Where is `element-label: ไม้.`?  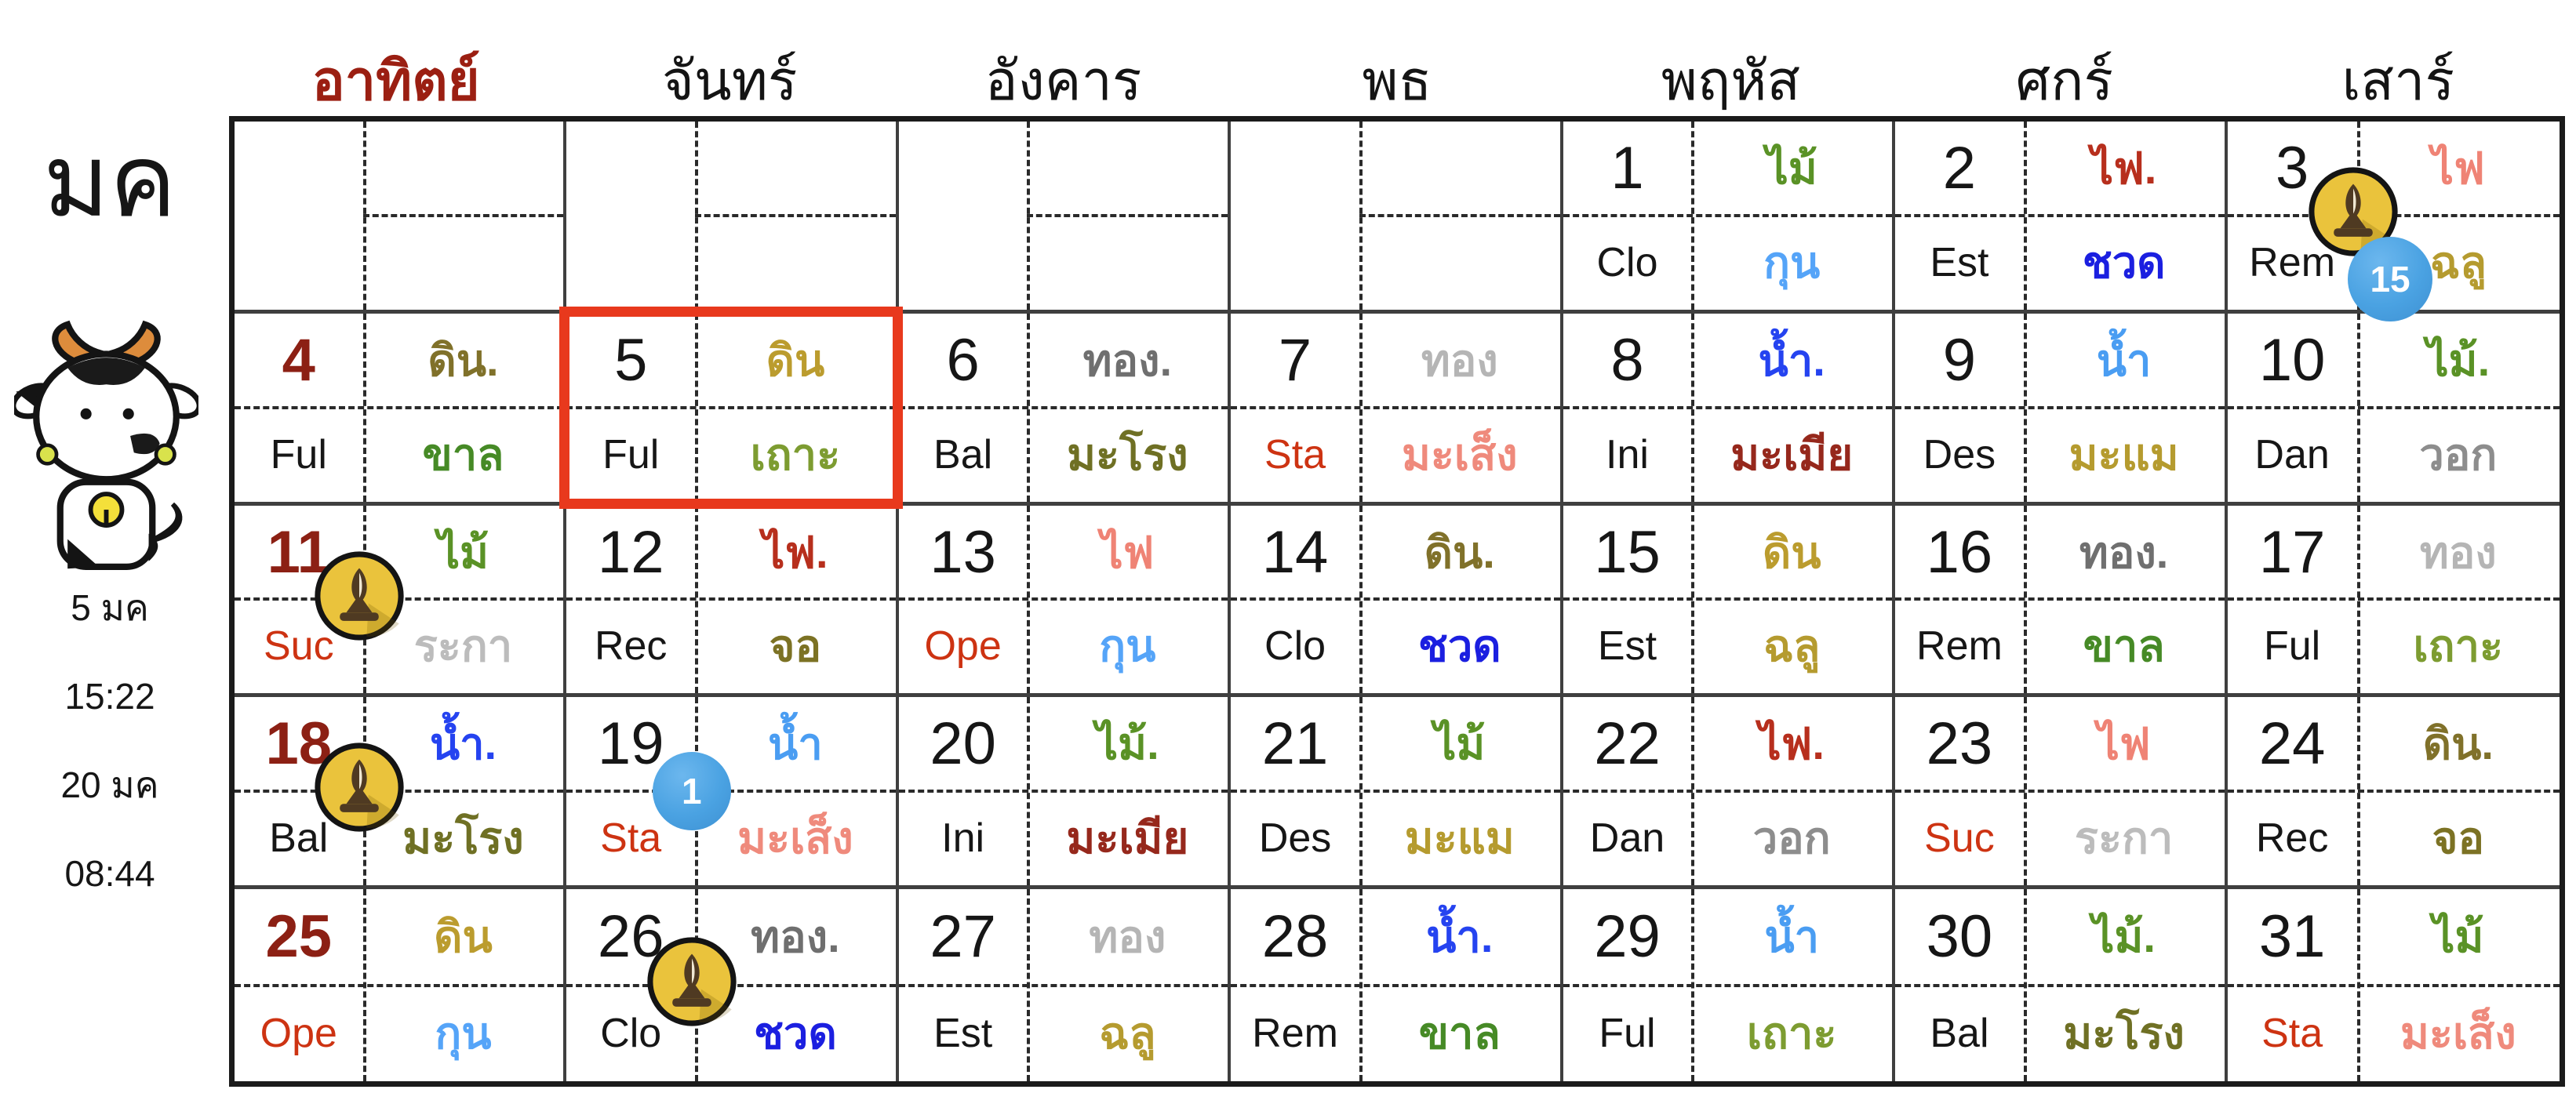 element-label: ไม้. is located at coordinates (2124, 937).